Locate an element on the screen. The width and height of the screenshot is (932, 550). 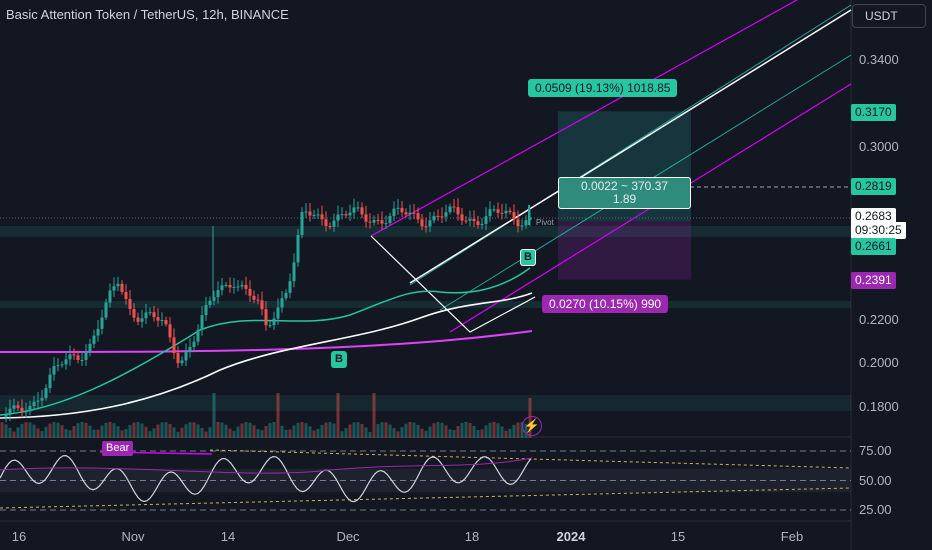
currency-button: USDT is located at coordinates (889, 16).